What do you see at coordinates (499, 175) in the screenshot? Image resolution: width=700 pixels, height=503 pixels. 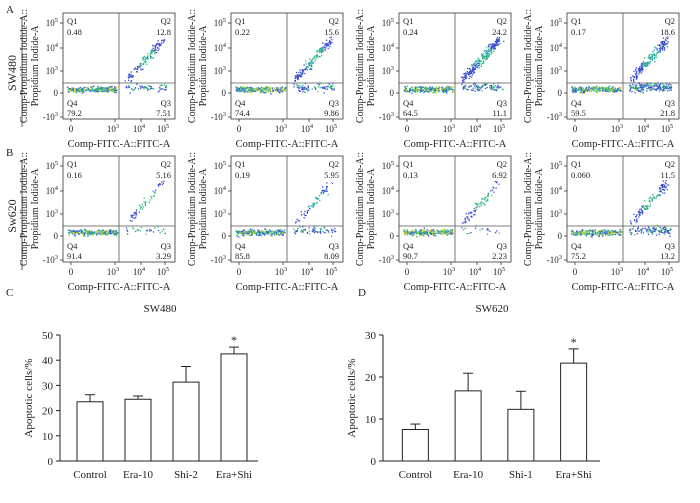 I see `q2-value: 6.92` at bounding box center [499, 175].